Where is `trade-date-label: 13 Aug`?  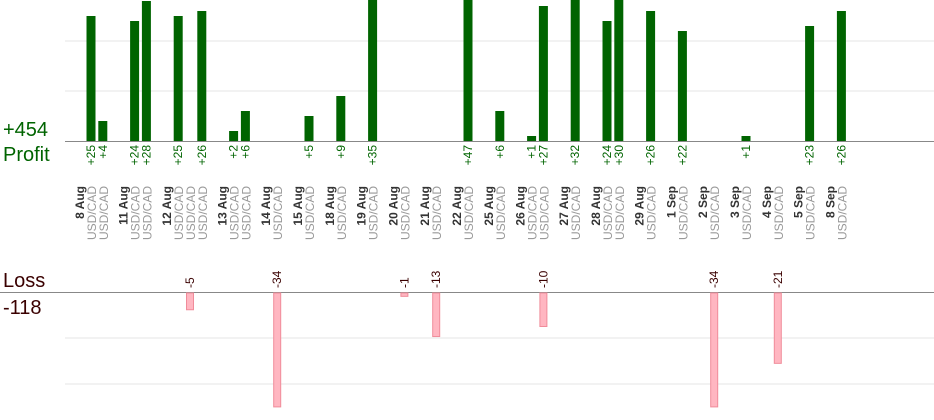
trade-date-label: 13 Aug is located at coordinates (223, 206).